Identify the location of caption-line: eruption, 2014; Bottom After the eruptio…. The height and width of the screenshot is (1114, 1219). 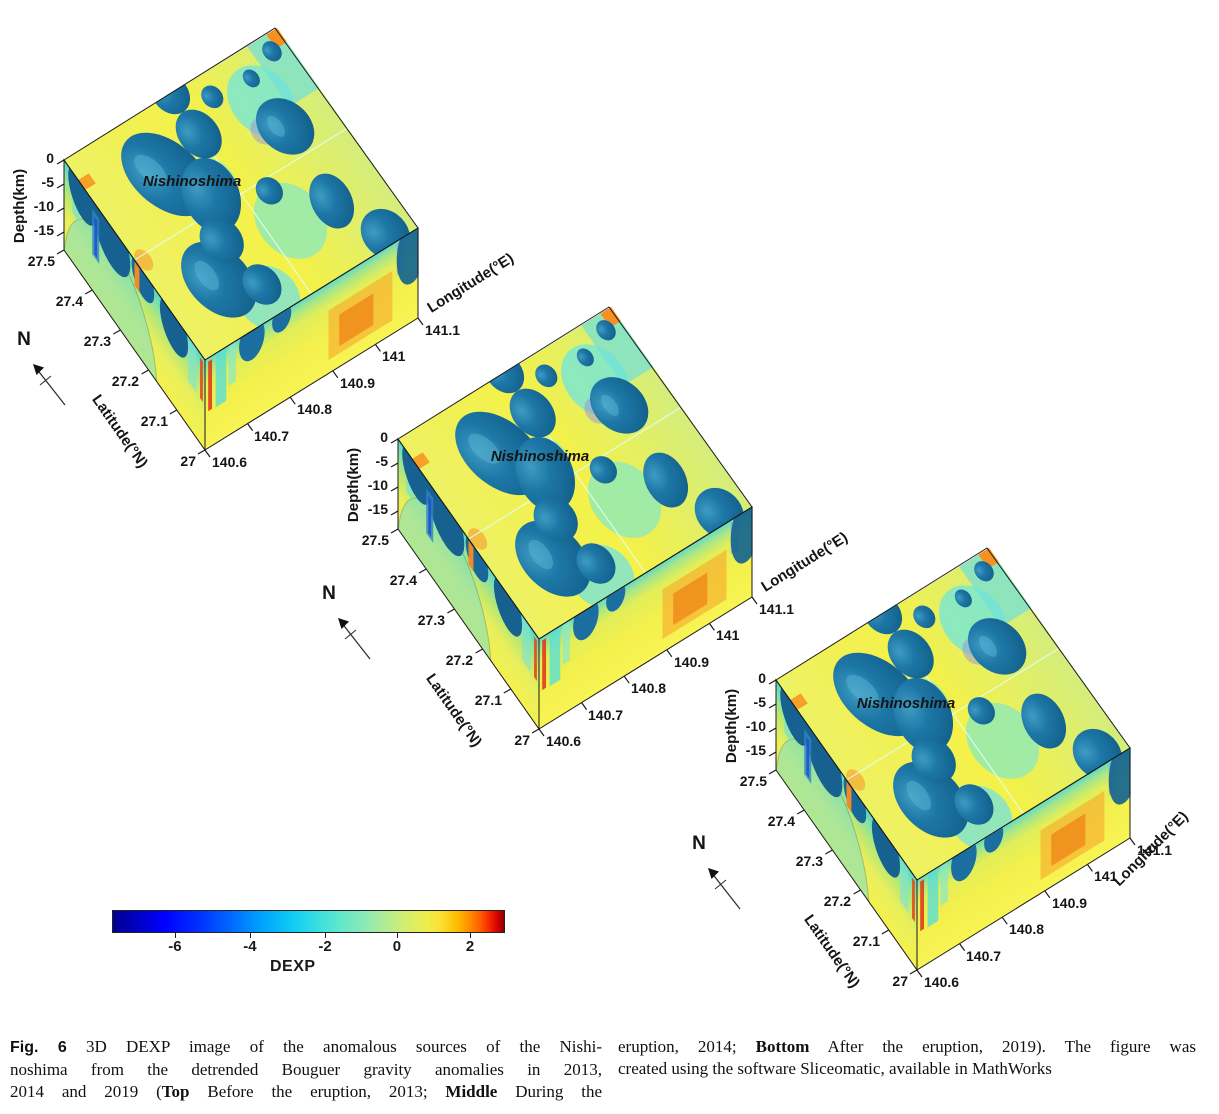
(907, 1047).